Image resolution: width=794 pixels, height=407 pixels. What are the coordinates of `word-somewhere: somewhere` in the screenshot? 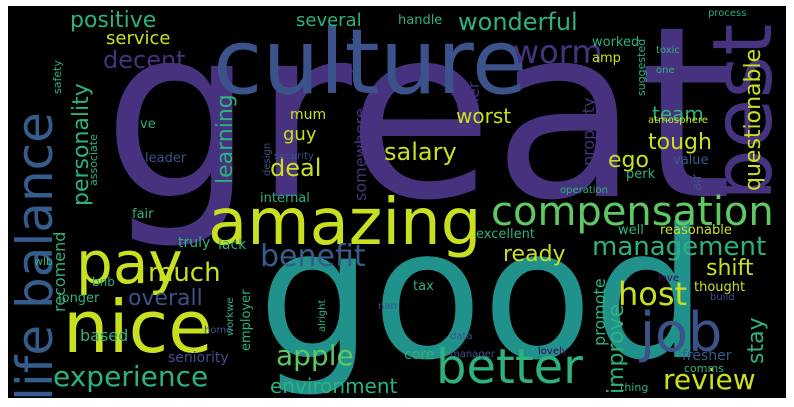 It's located at (360, 154).